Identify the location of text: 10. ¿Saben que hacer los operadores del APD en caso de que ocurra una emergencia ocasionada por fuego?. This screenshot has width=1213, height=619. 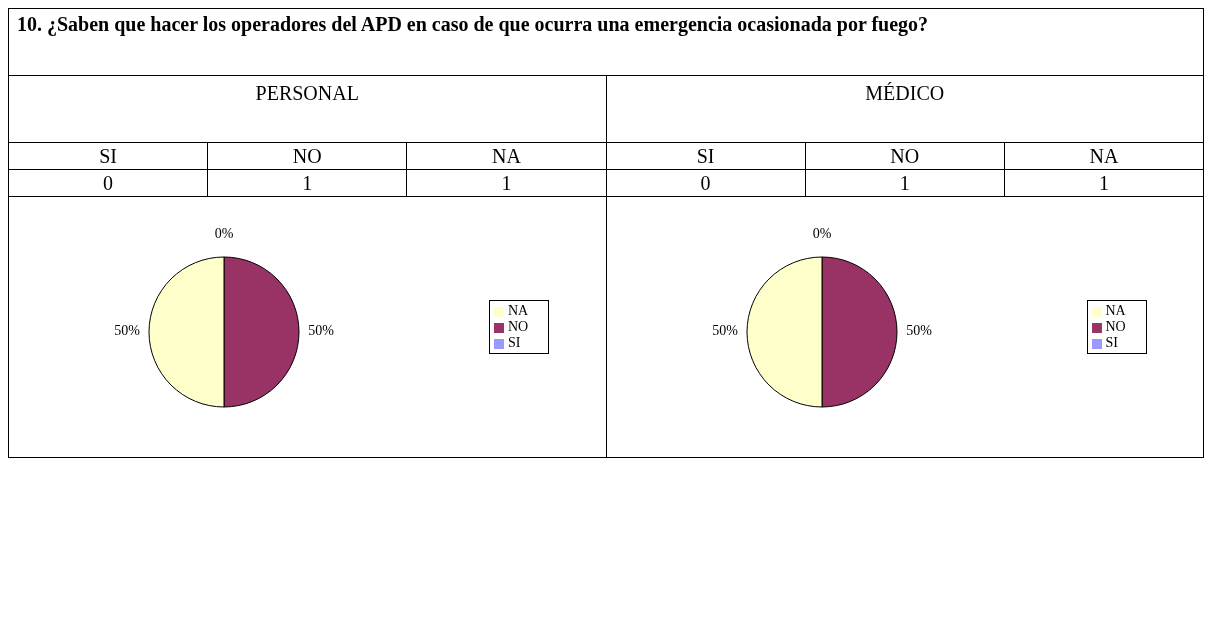
(606, 42).